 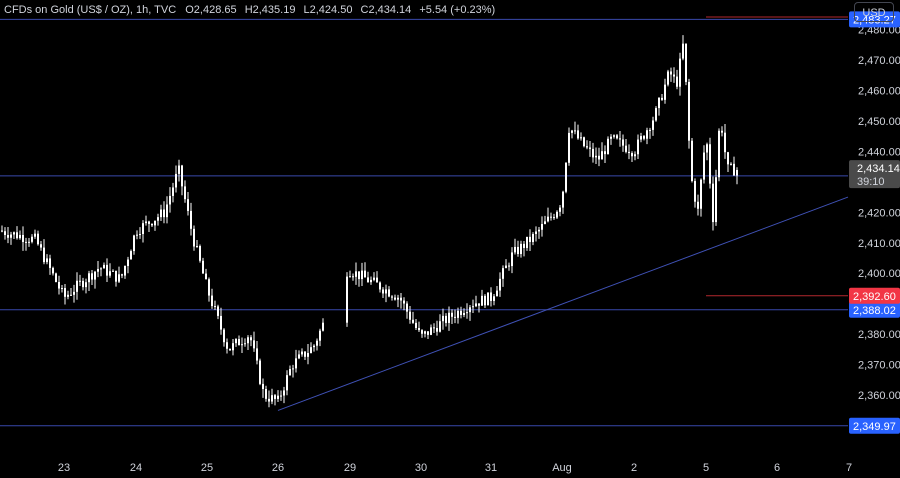 What do you see at coordinates (562, 468) in the screenshot?
I see `x-tick-label: Aug` at bounding box center [562, 468].